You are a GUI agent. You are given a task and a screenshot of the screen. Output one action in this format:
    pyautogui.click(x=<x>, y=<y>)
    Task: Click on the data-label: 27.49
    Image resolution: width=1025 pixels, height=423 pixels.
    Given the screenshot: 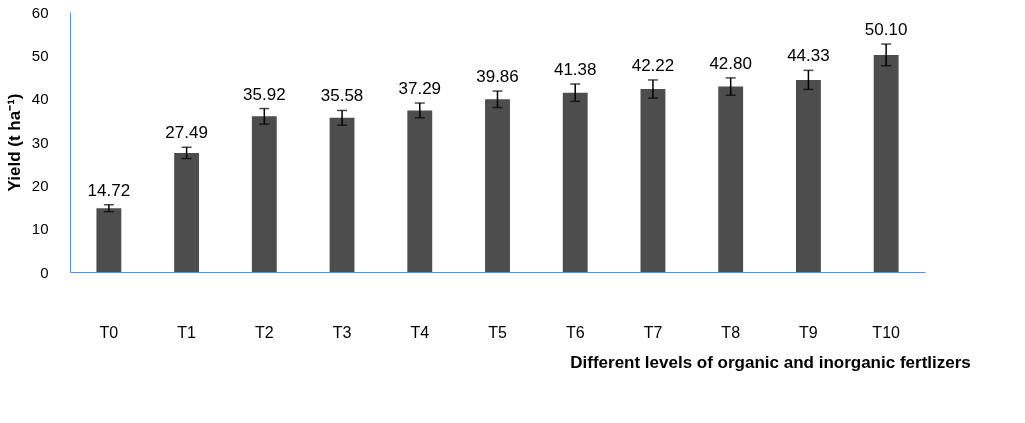 What is the action you would take?
    pyautogui.click(x=186, y=133)
    